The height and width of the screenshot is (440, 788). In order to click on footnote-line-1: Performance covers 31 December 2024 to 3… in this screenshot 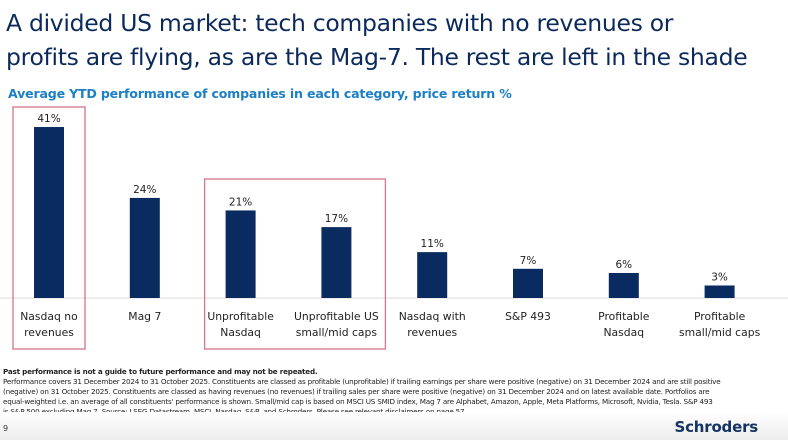, I will do `click(362, 381)`.